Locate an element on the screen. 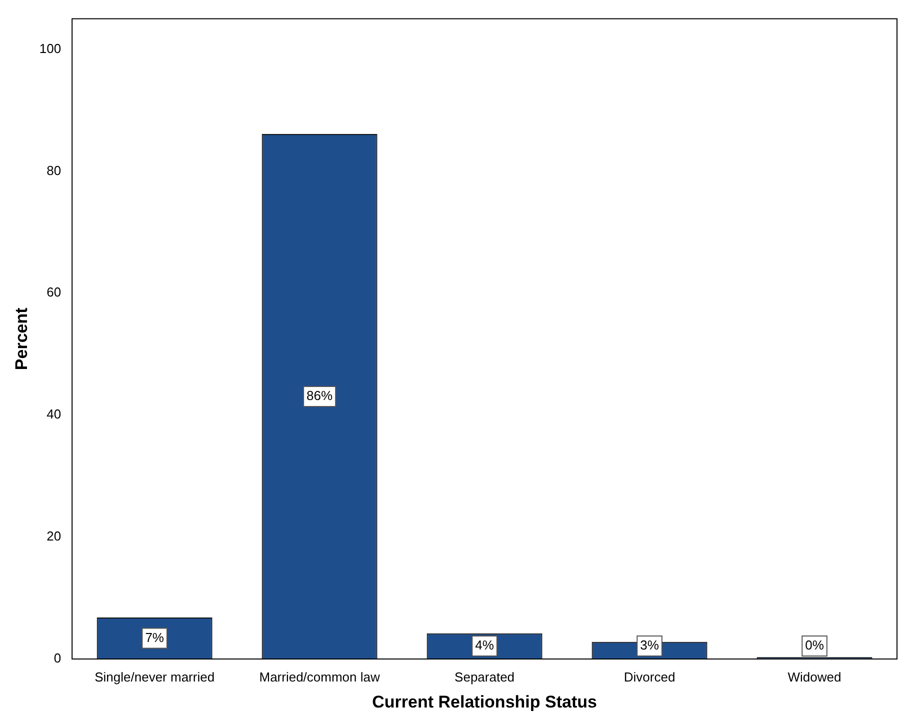 This screenshot has height=725, width=907. data-label: 86% is located at coordinates (320, 396).